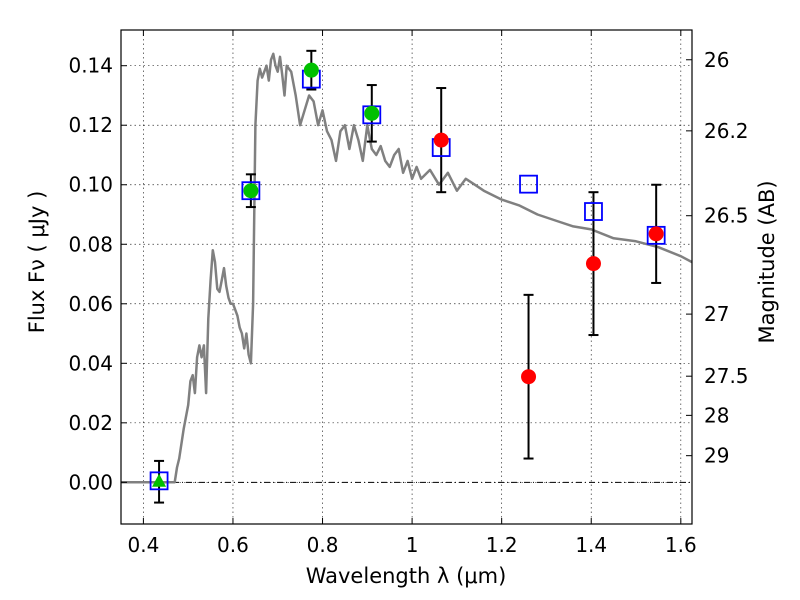  Describe the element at coordinates (97, 274) in the screenshot. I see `y-axis-ticks: 0.00 0.02 0.04 0.06 0.08 0.10 0.12 0.14` at that location.